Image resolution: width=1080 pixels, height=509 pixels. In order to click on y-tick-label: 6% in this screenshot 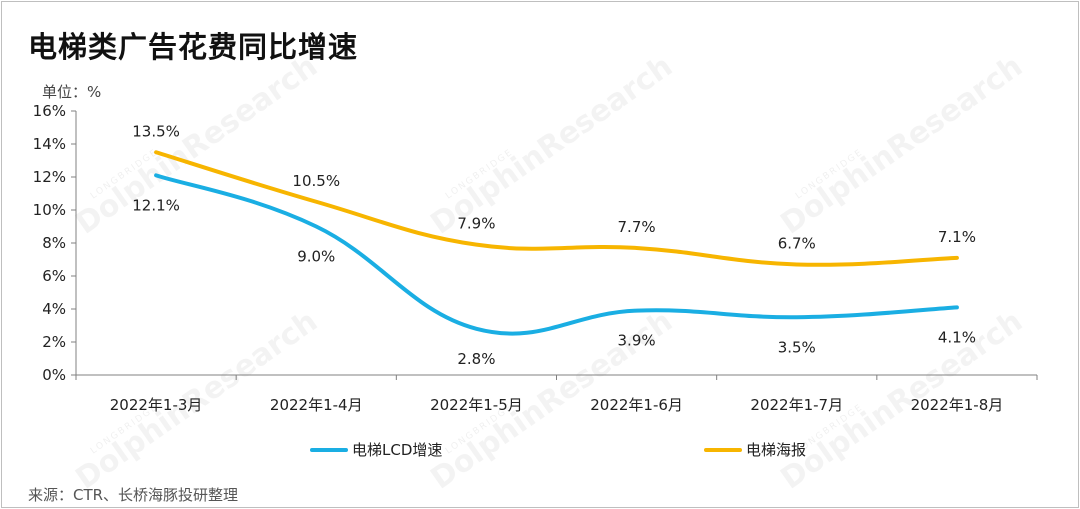, I will do `click(54, 276)`.